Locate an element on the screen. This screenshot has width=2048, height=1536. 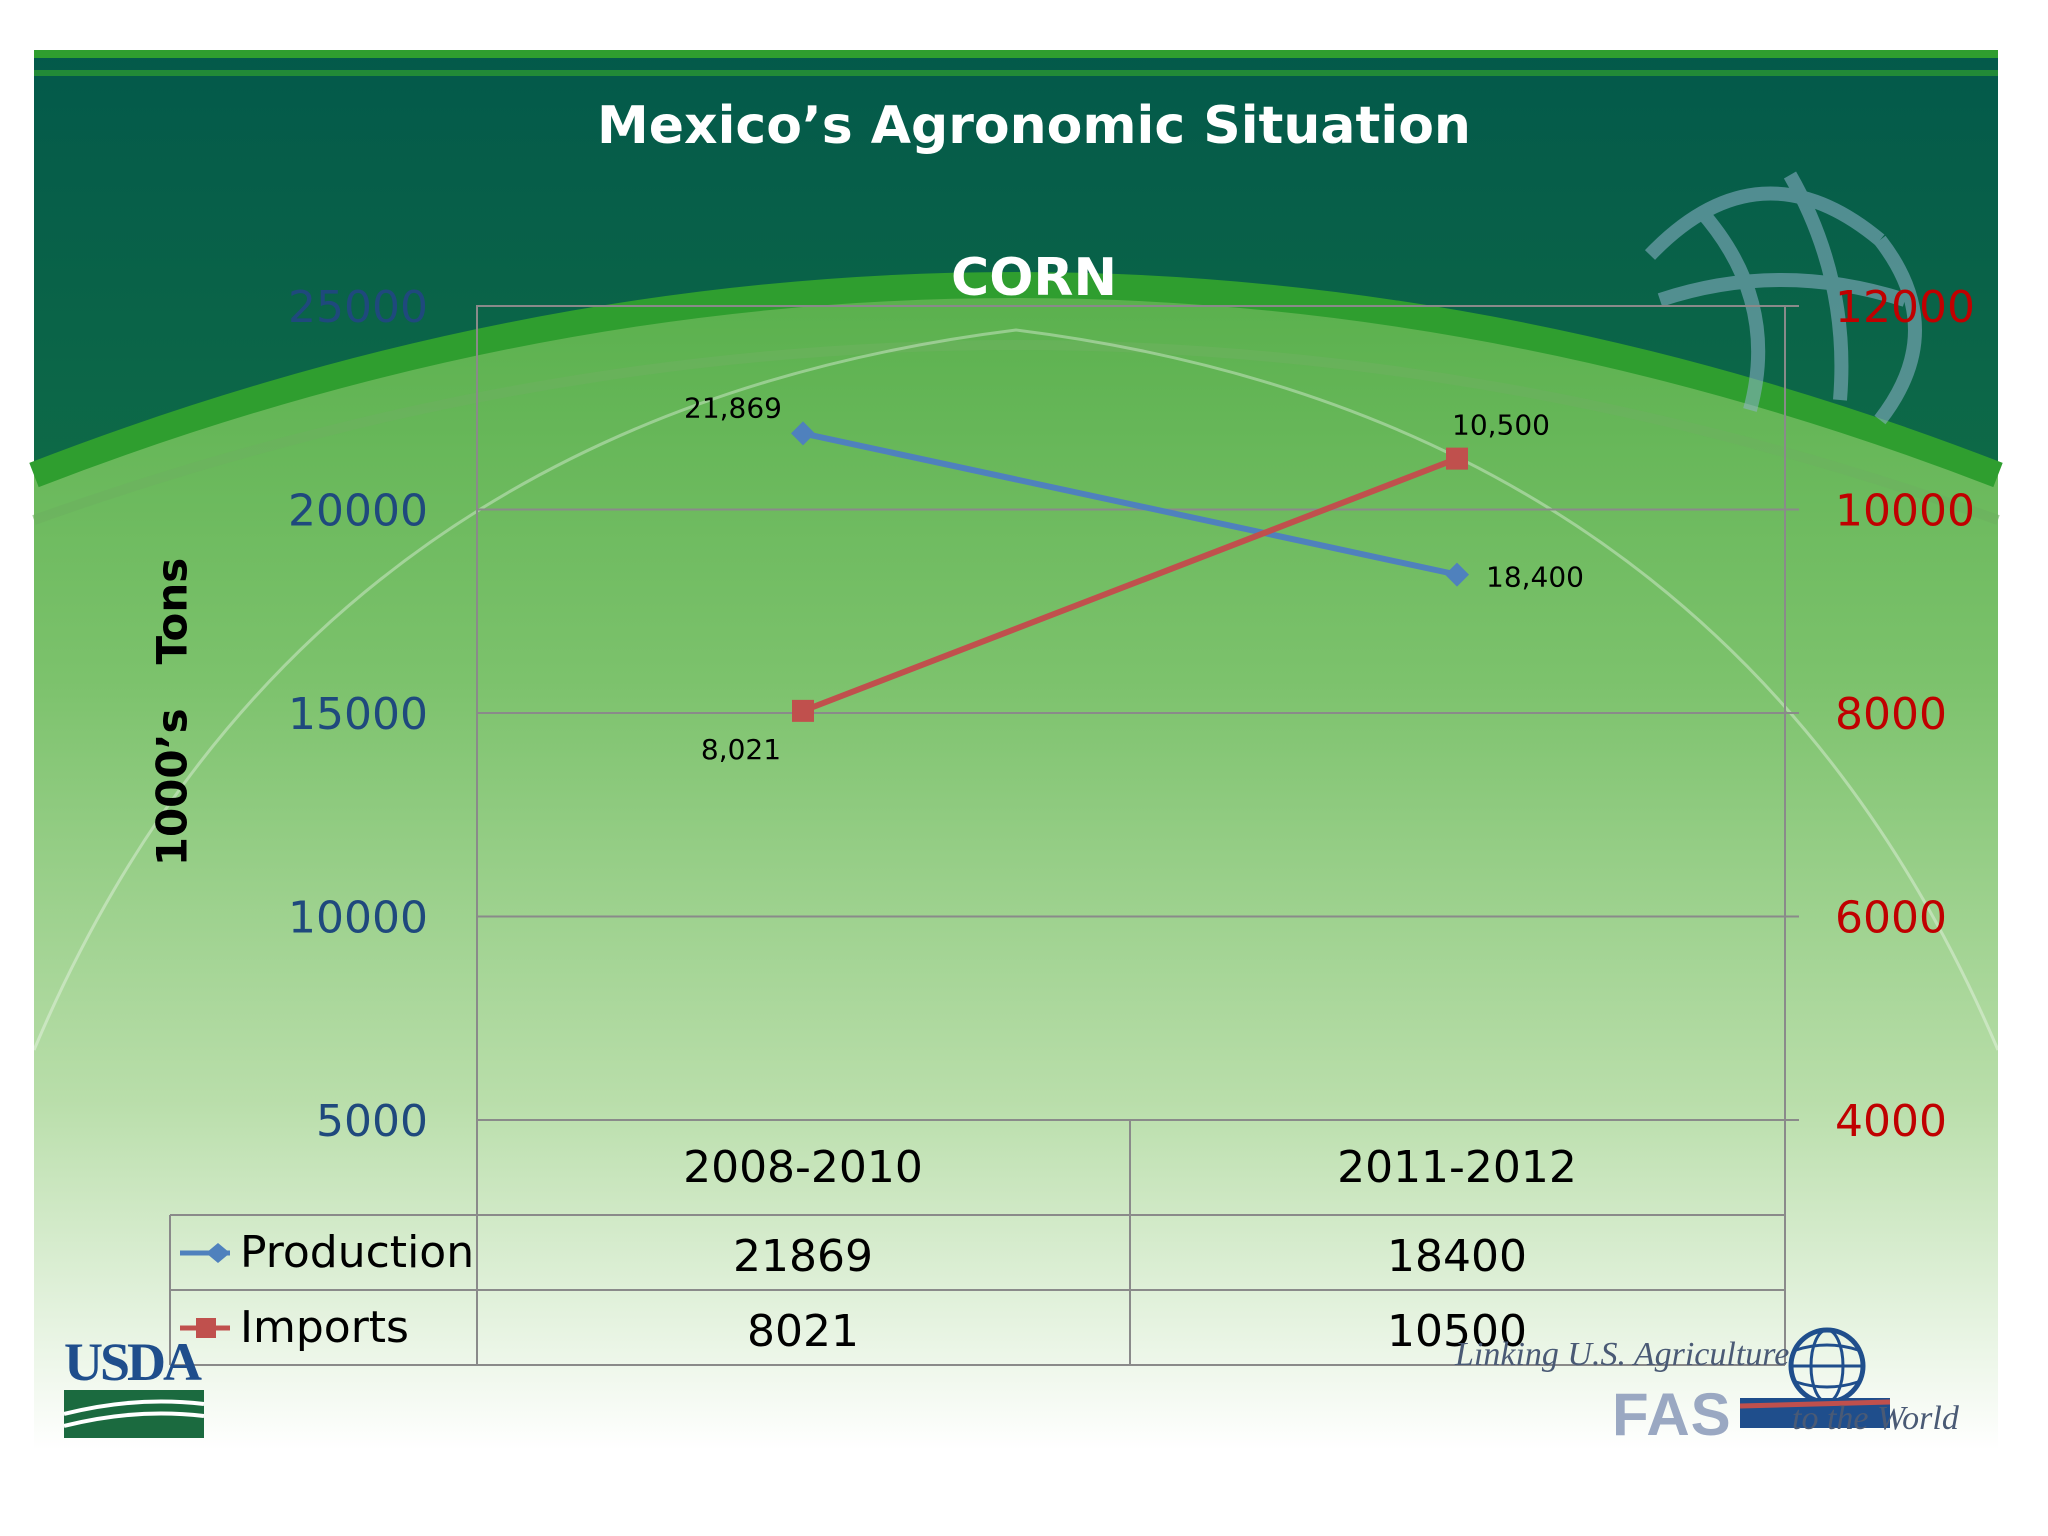
series-line-imports is located at coordinates (1130, 584).